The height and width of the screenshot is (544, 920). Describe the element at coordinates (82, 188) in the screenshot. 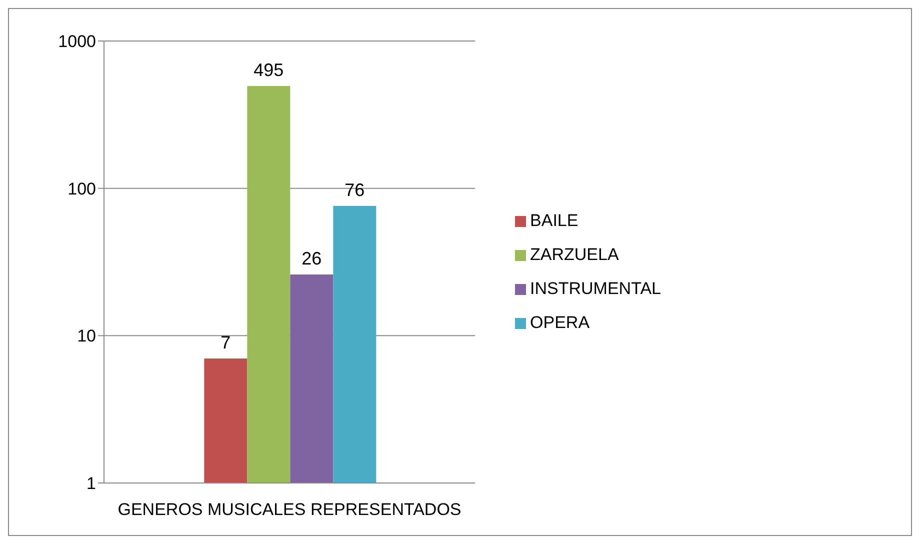

I see `y-tick-label: 100` at that location.